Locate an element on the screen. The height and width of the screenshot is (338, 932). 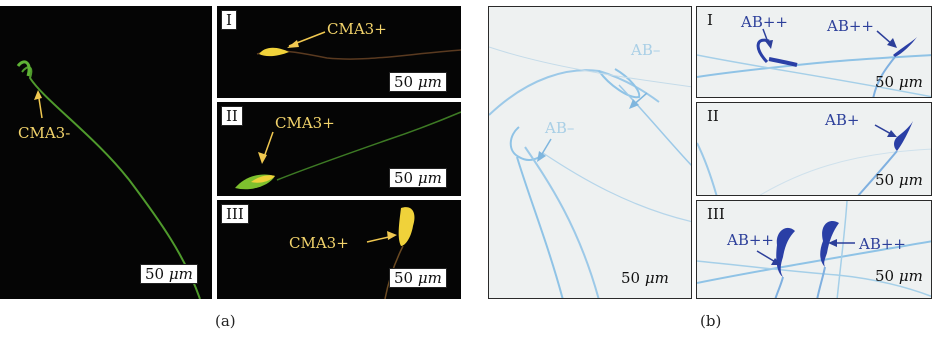
panel-a-inset-3: III CMA3+ 50 μm is located at coordinates (339, 249).